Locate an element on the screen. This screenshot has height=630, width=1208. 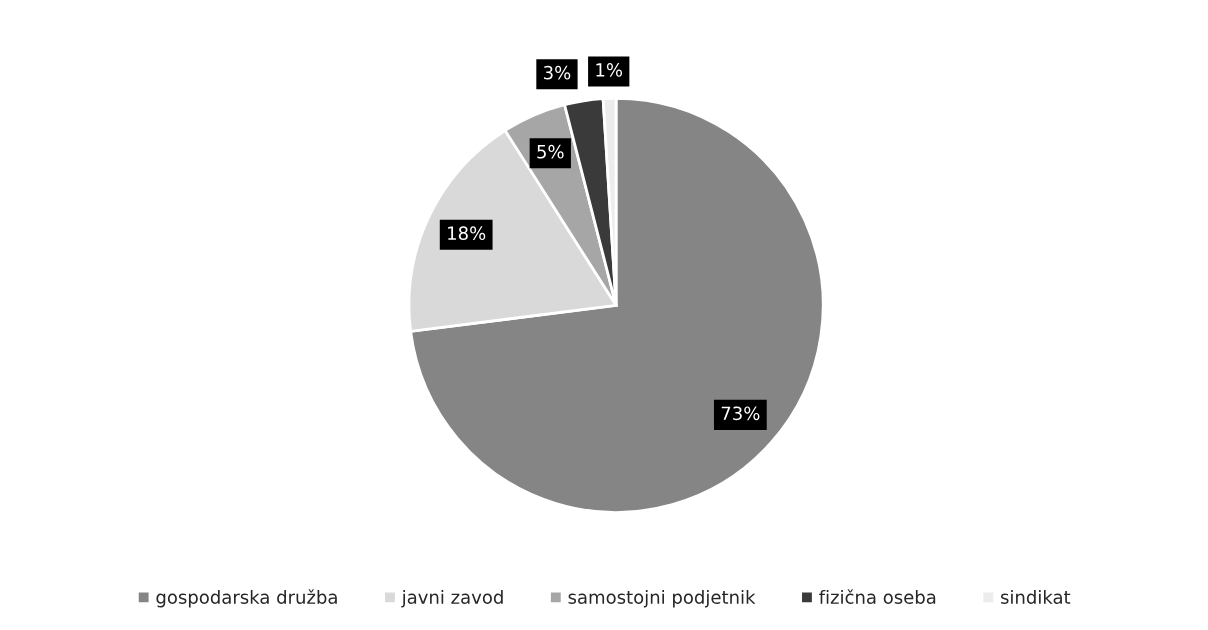
data-label: 1% is located at coordinates (609, 70).